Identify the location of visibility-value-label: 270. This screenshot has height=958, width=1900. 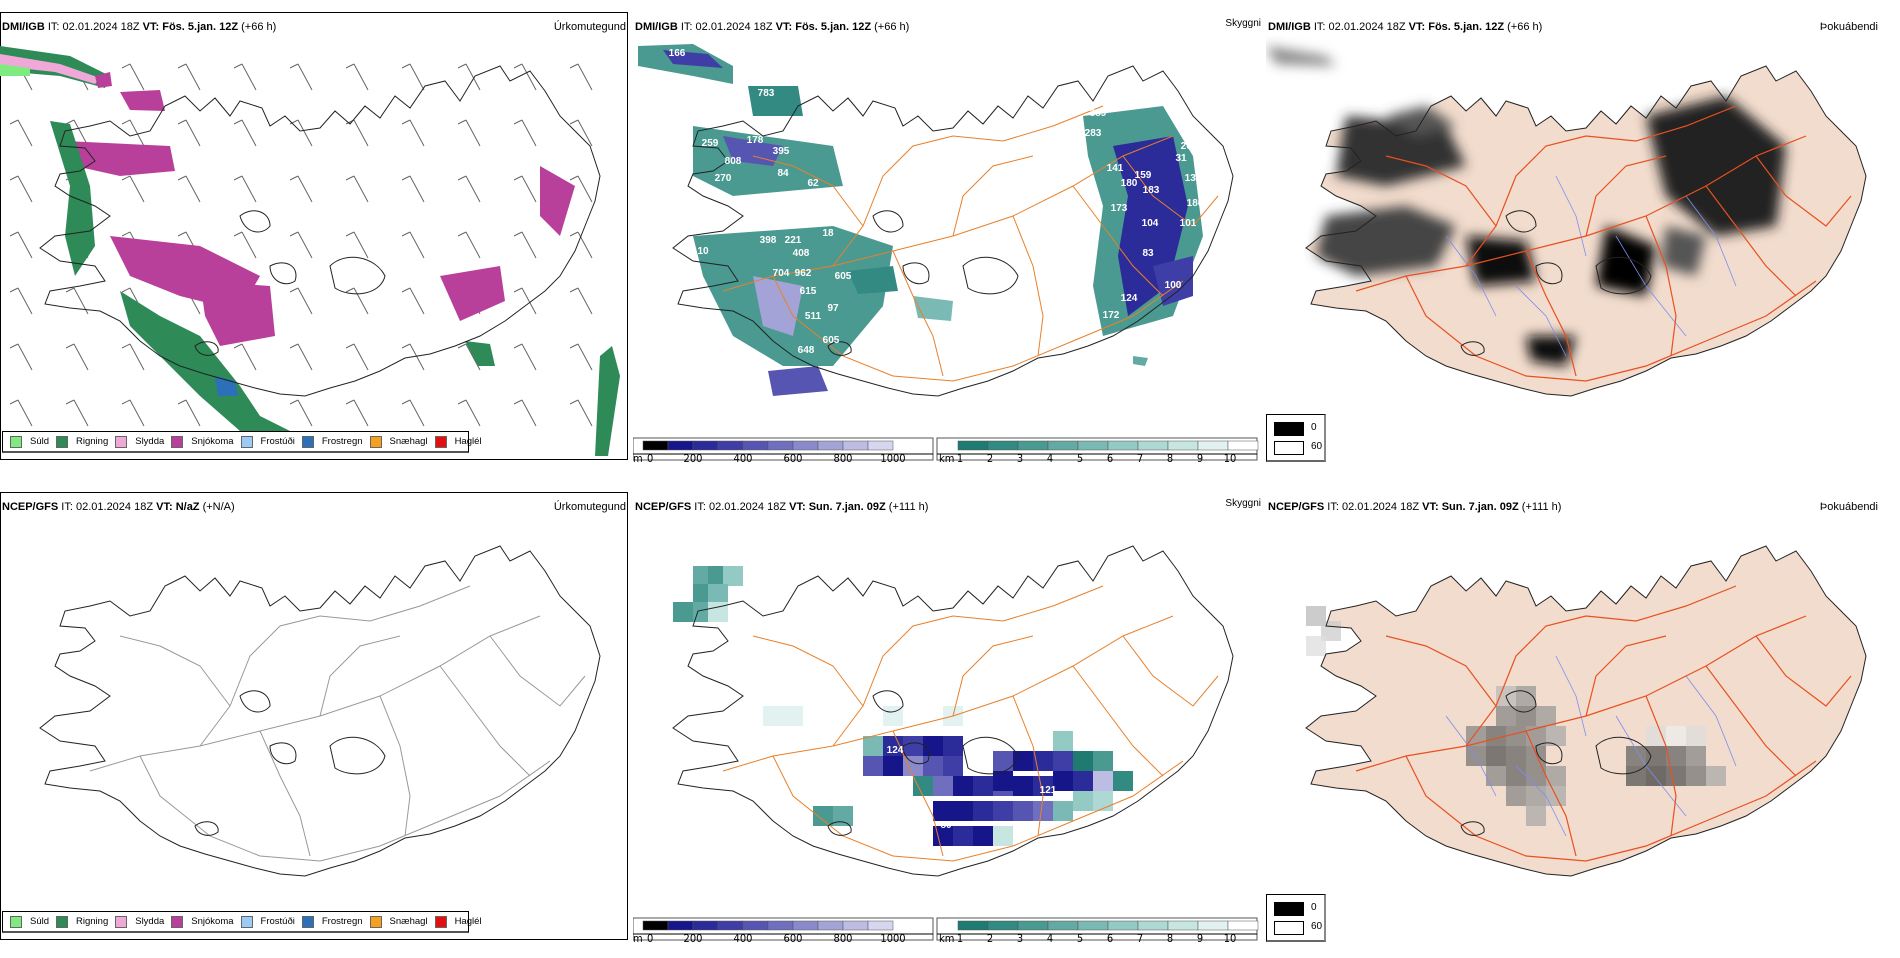
(723, 178).